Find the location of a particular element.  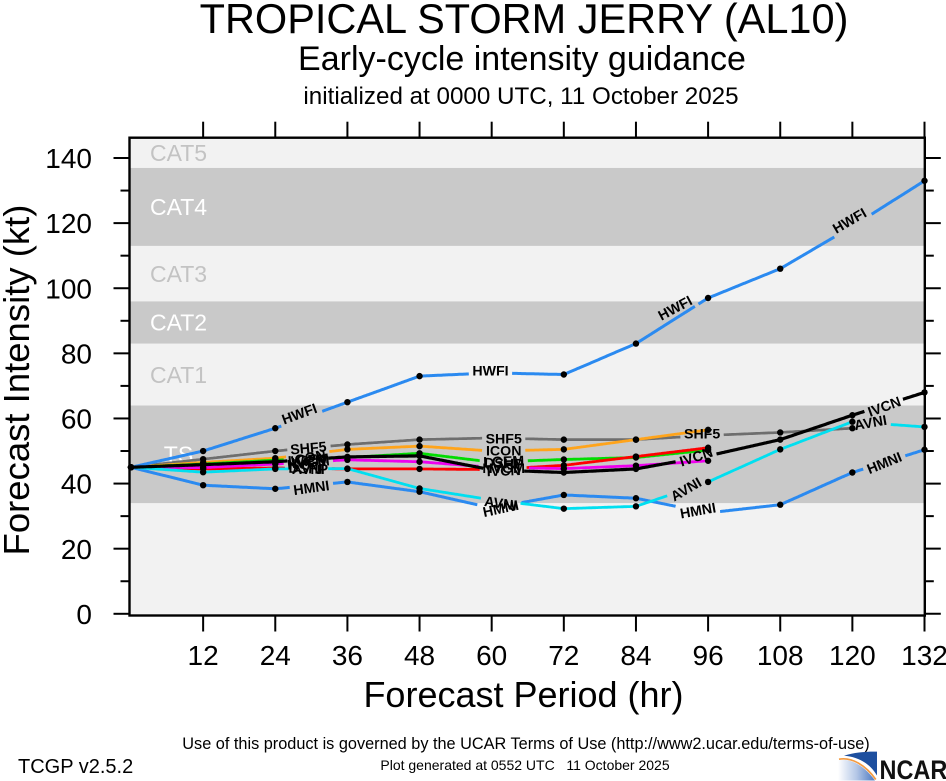

xtick-label-132: 132 is located at coordinates (923, 655).